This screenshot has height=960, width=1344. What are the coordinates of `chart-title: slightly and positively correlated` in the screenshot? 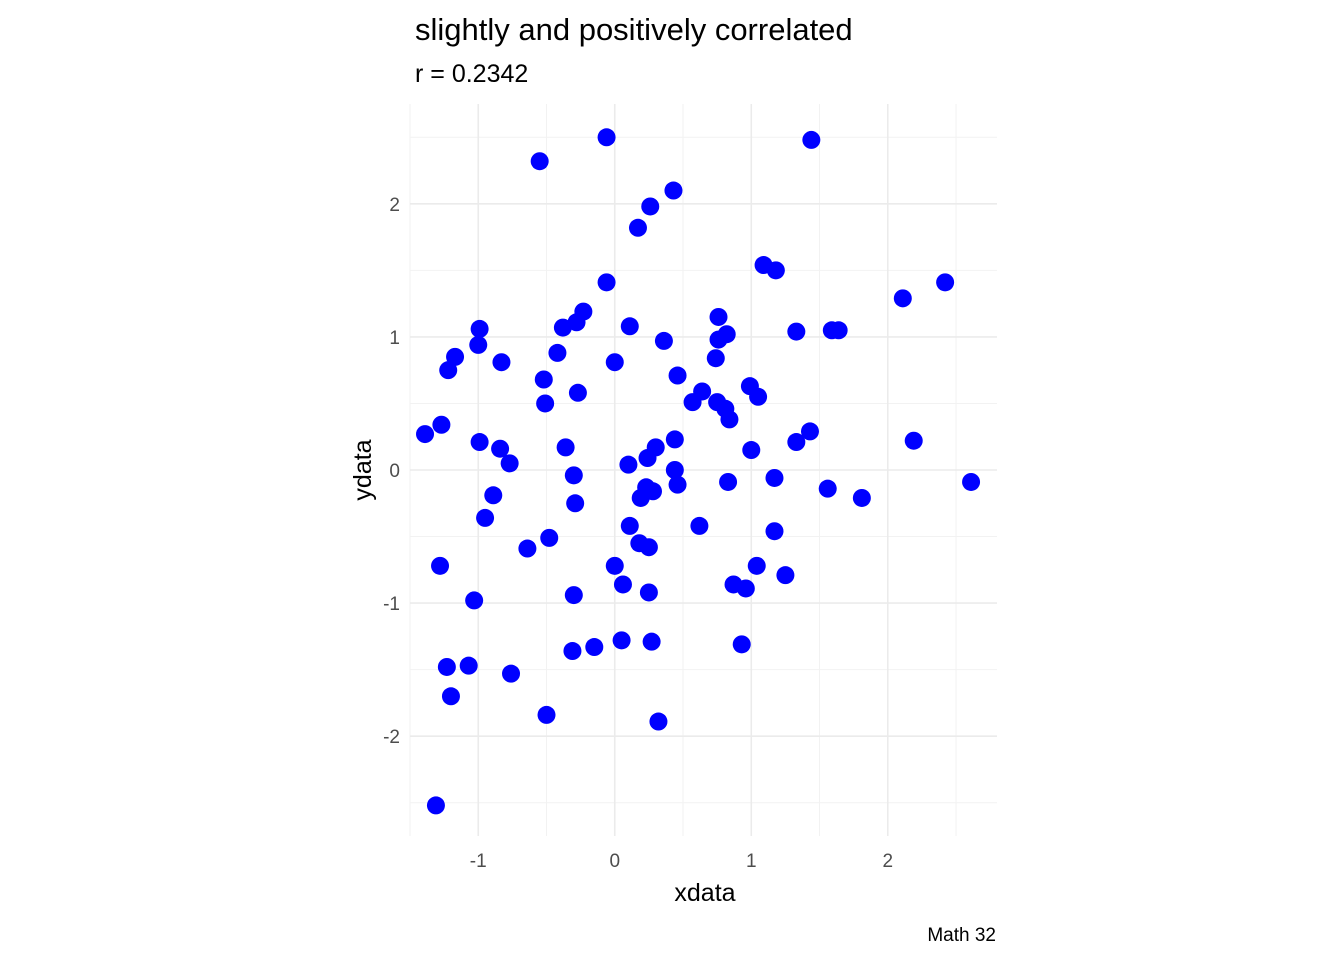 It's located at (634, 29).